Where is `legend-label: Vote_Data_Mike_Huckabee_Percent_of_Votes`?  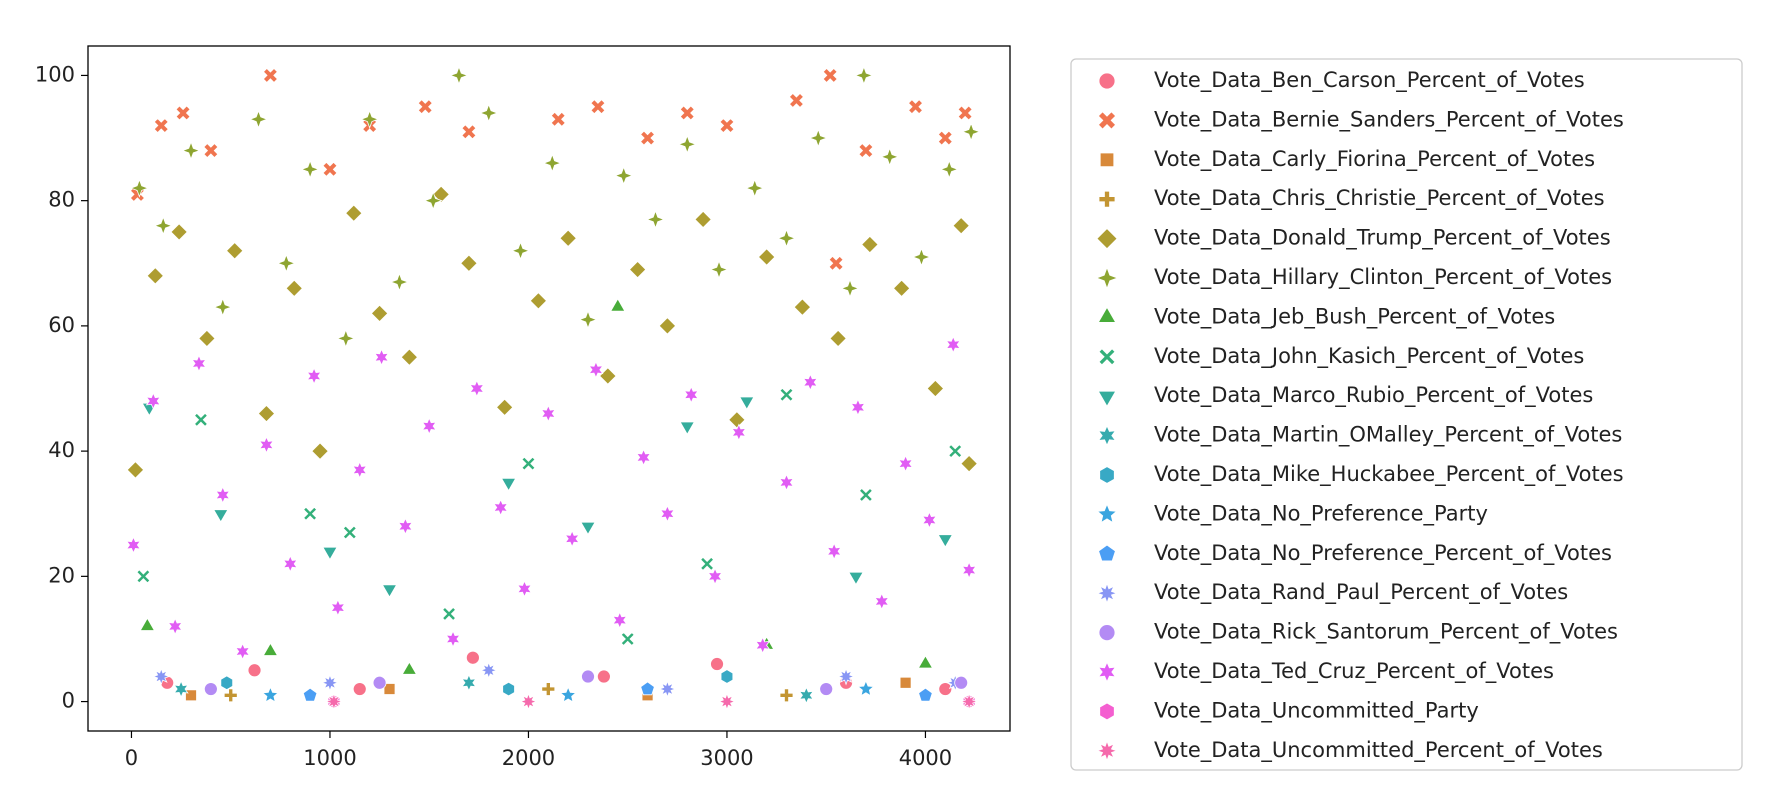 legend-label: Vote_Data_Mike_Huckabee_Percent_of_Votes is located at coordinates (1389, 474).